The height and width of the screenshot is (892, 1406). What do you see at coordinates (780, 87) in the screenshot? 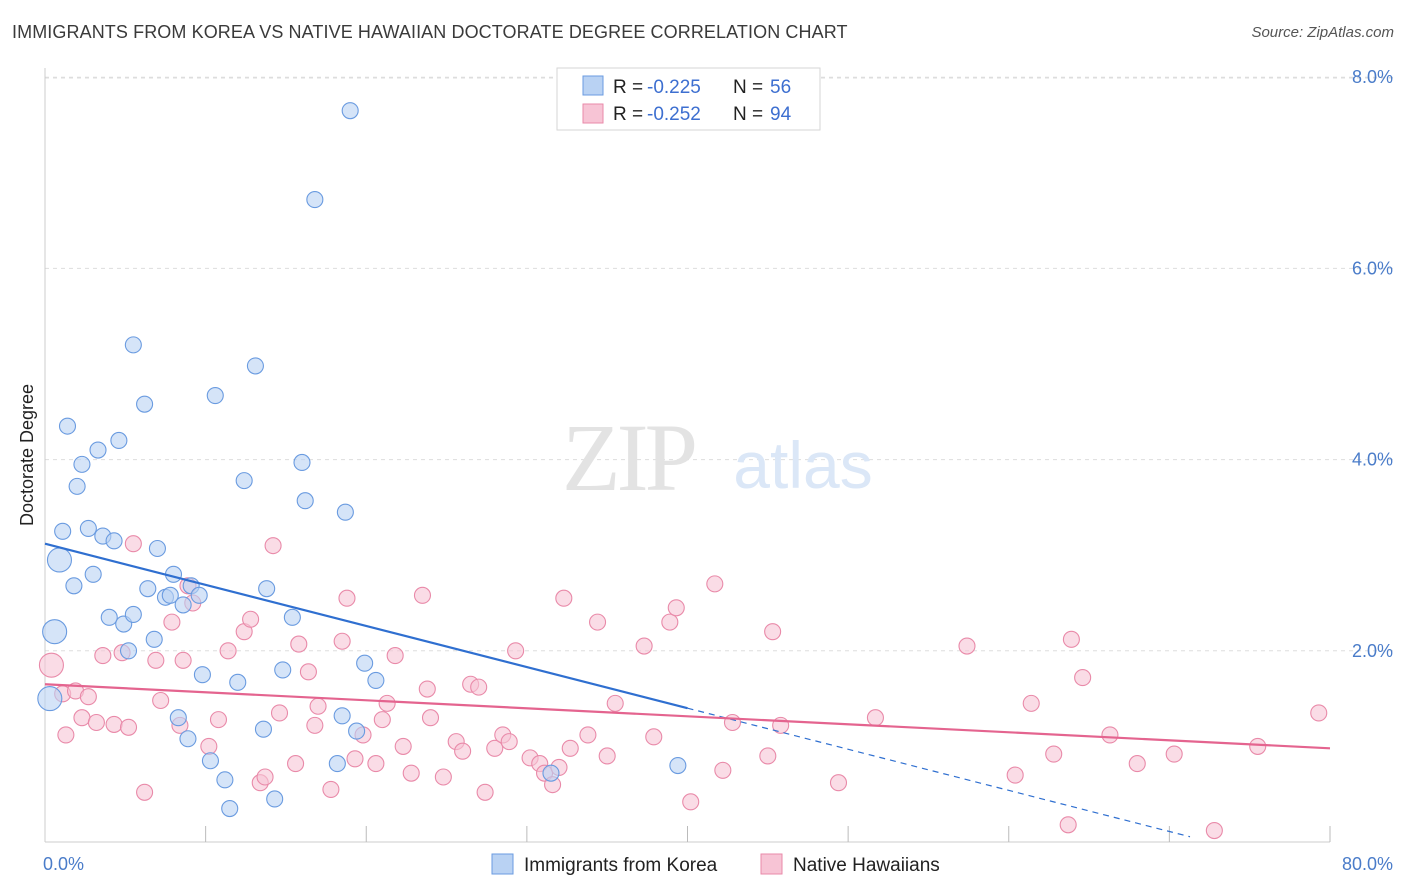
I see `legend-n-value-korea: 56` at bounding box center [780, 87].